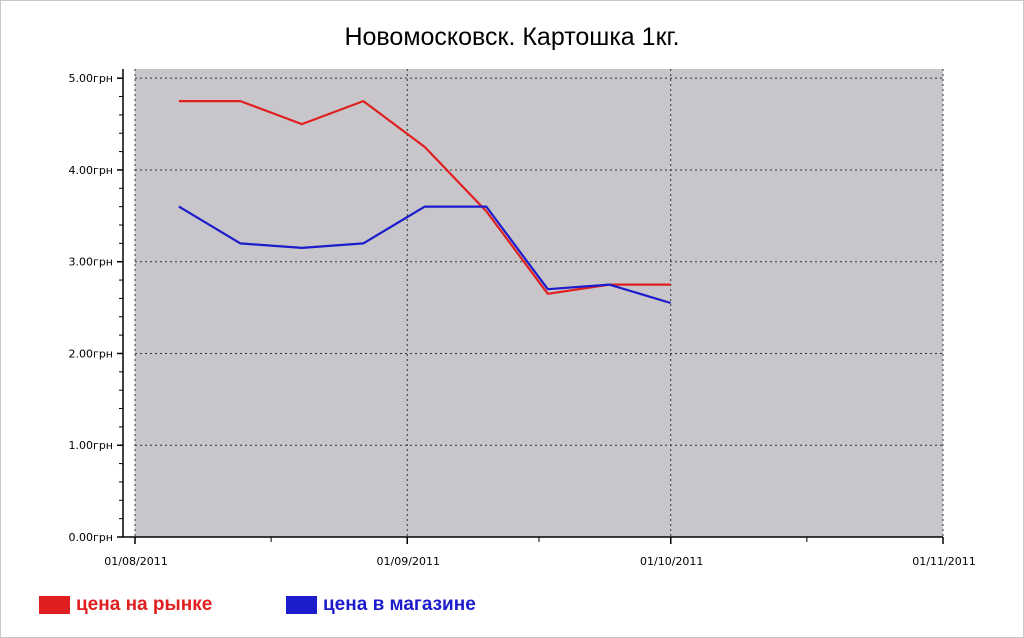  What do you see at coordinates (511, 37) in the screenshot?
I see `chart-title: Новомосковск. Картошка 1кг.` at bounding box center [511, 37].